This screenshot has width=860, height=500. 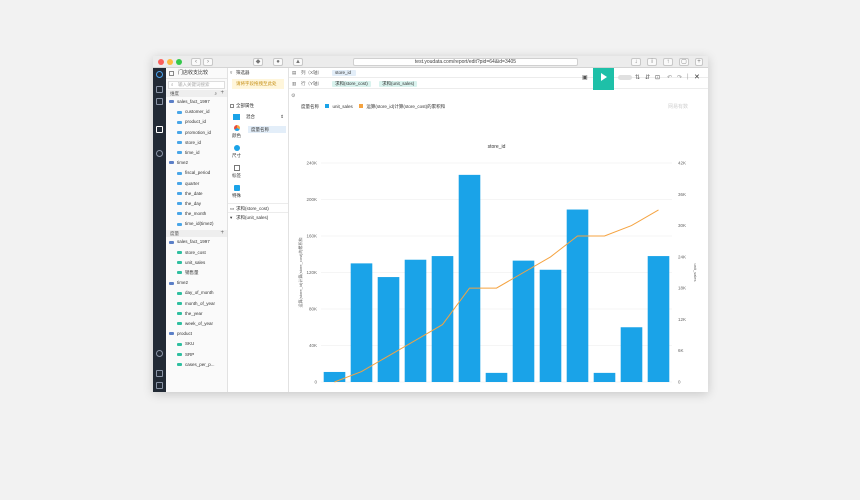 What do you see at coordinates (198, 224) in the screenshot?
I see `field-item: time_id(time2)` at bounding box center [198, 224].